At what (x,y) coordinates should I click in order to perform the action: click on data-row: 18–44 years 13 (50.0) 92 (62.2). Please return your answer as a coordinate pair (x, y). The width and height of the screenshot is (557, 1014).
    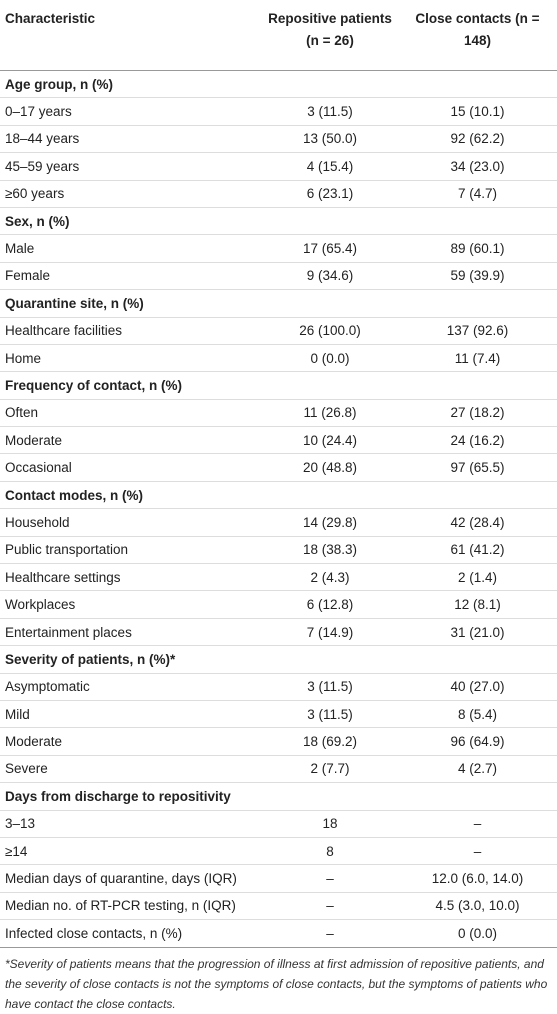
    Looking at the image, I should click on (278, 139).